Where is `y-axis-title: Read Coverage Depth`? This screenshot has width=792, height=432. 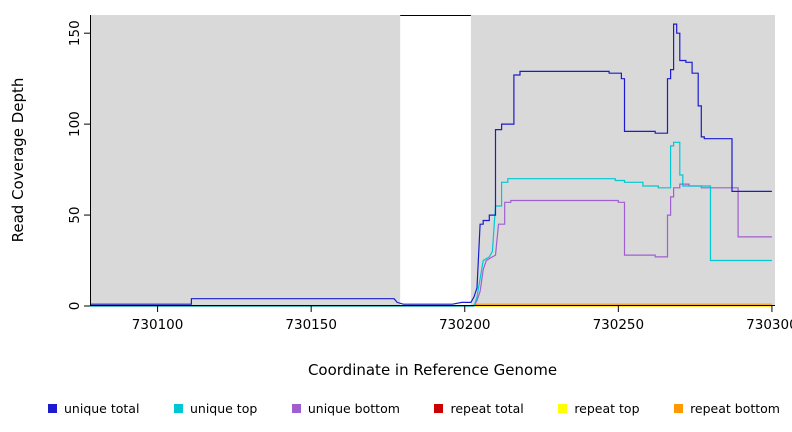 y-axis-title: Read Coverage Depth is located at coordinates (18, 160).